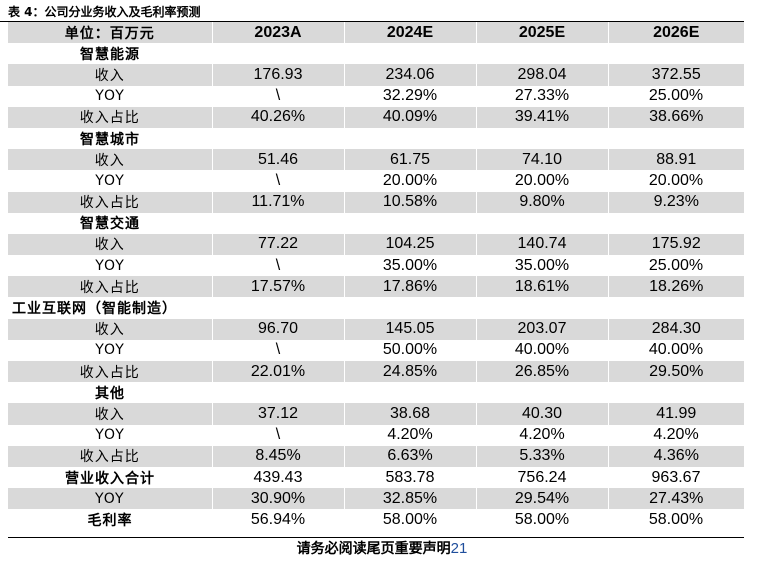  I want to click on value-cell: 104.25, so click(409, 244).